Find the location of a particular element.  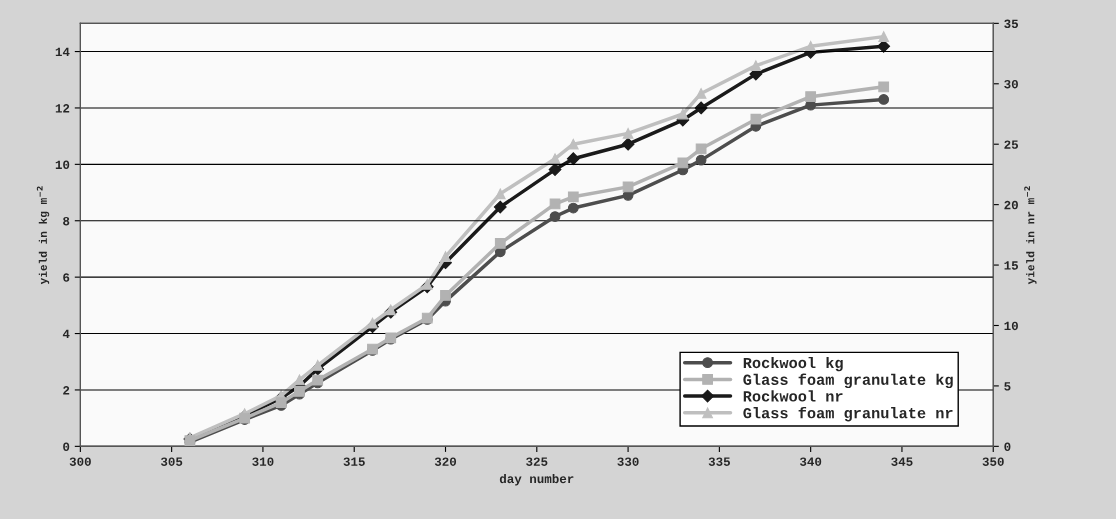

x-tick-label: 305 is located at coordinates (171, 461).